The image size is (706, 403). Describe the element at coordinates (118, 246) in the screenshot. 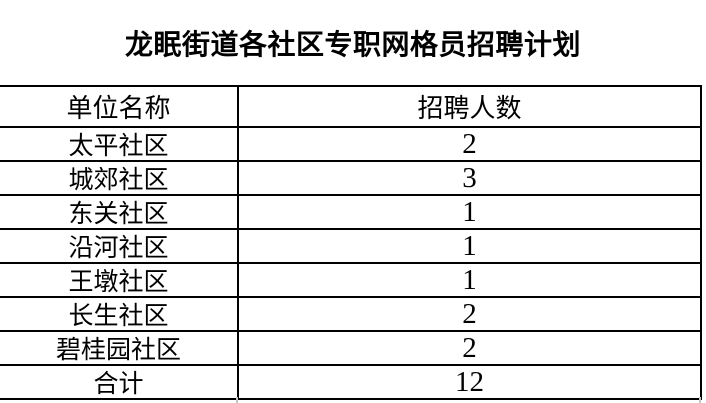

I see `unit-cell: 沿河社区` at that location.